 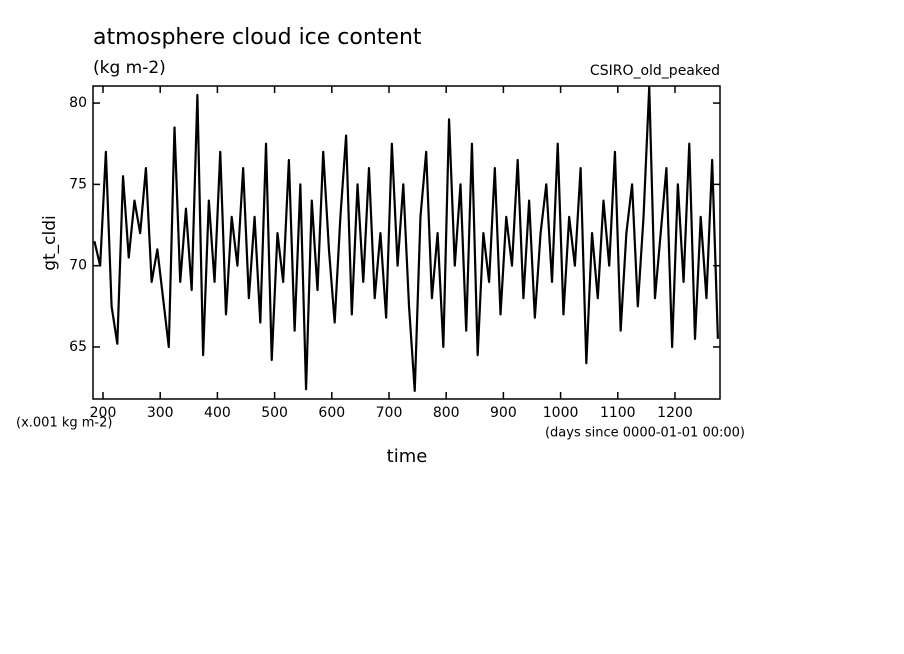 What do you see at coordinates (78, 347) in the screenshot?
I see `y-tick-label: 65` at bounding box center [78, 347].